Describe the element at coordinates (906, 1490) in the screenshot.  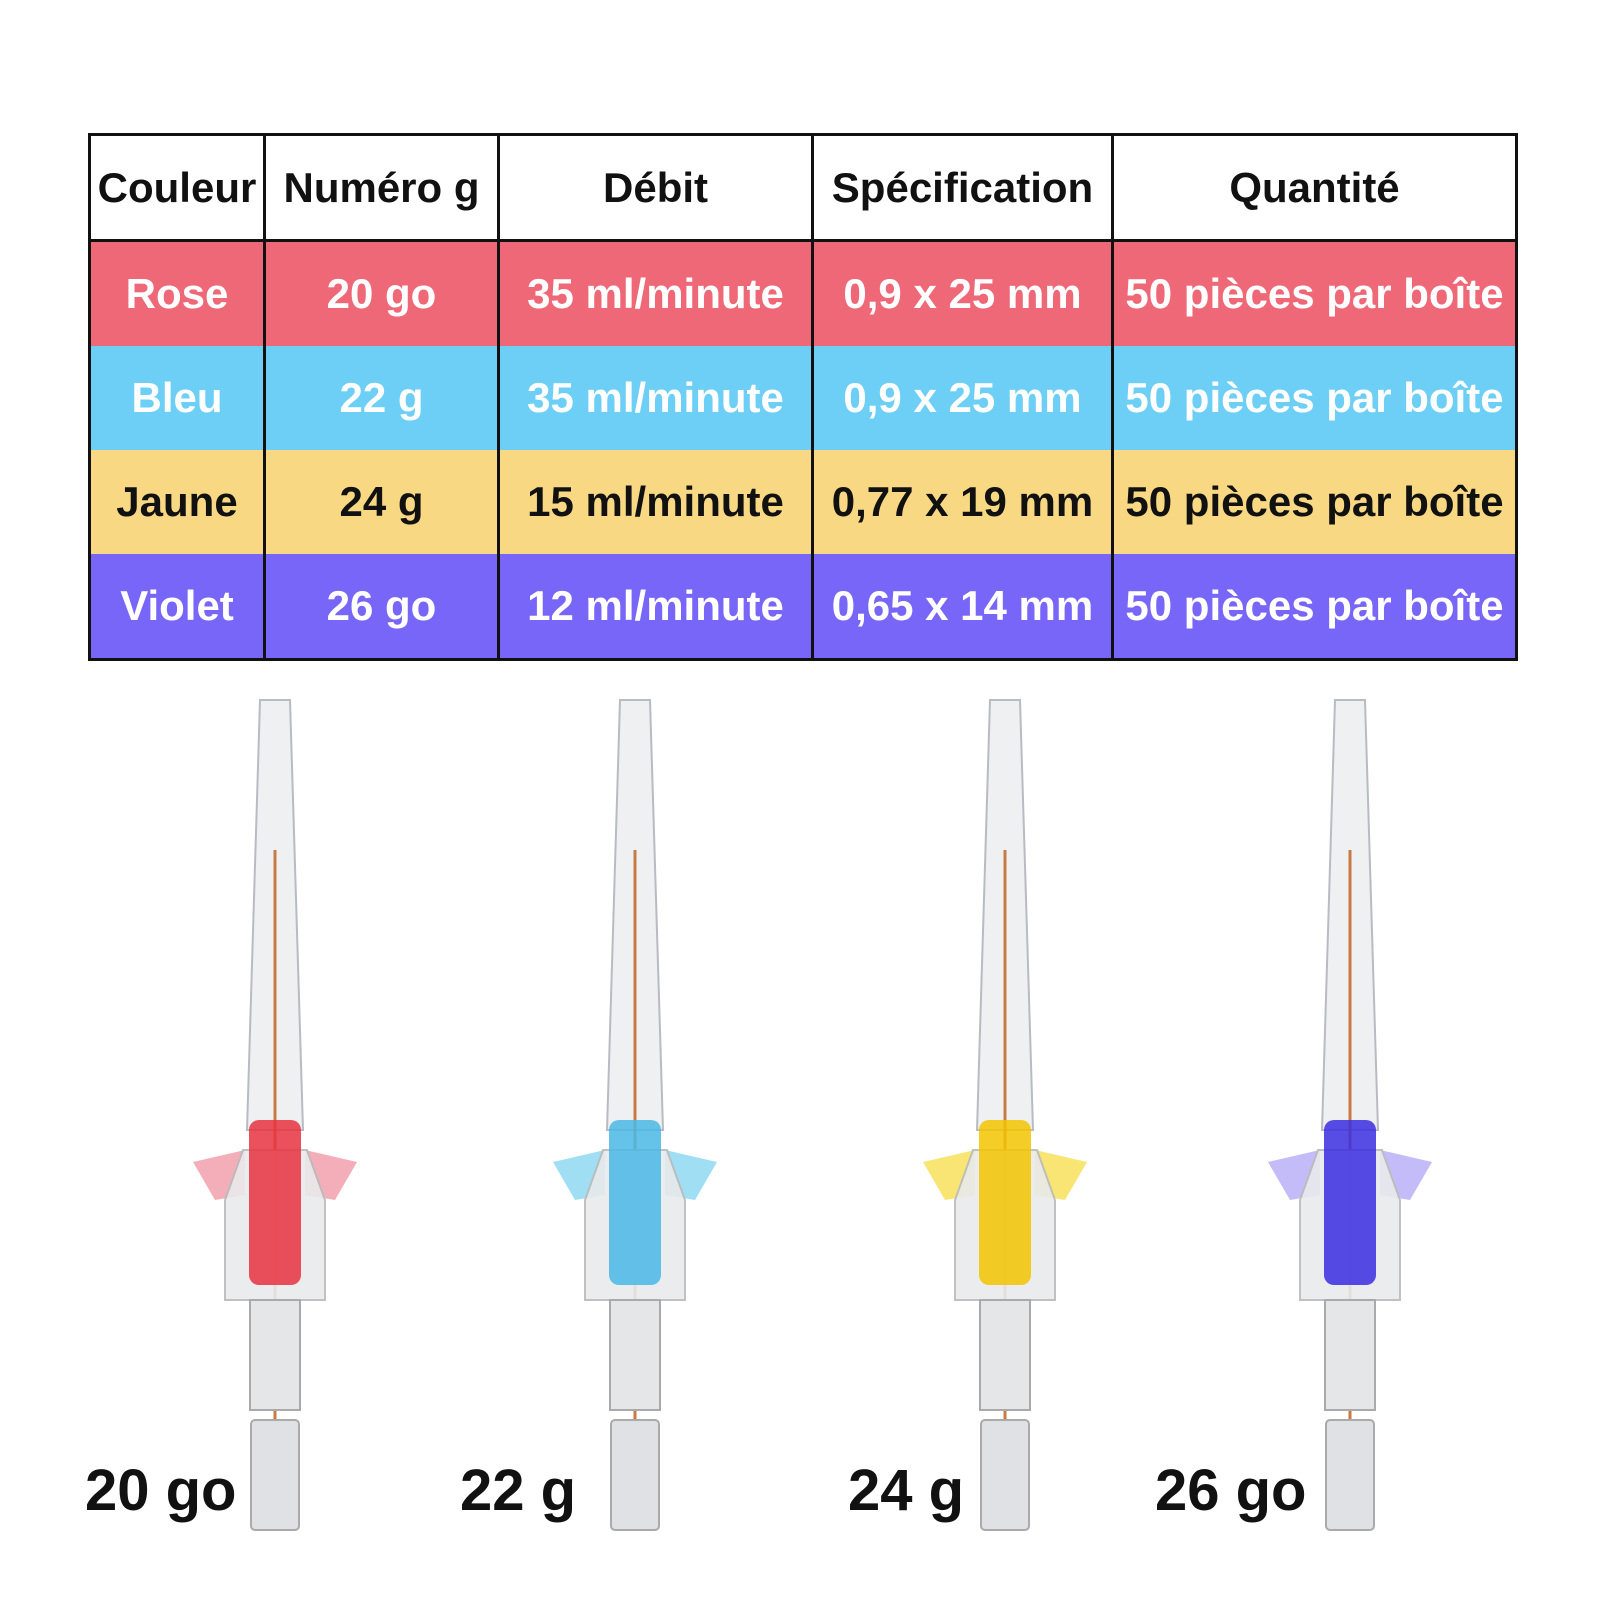
I see `product-label: 24 g` at that location.